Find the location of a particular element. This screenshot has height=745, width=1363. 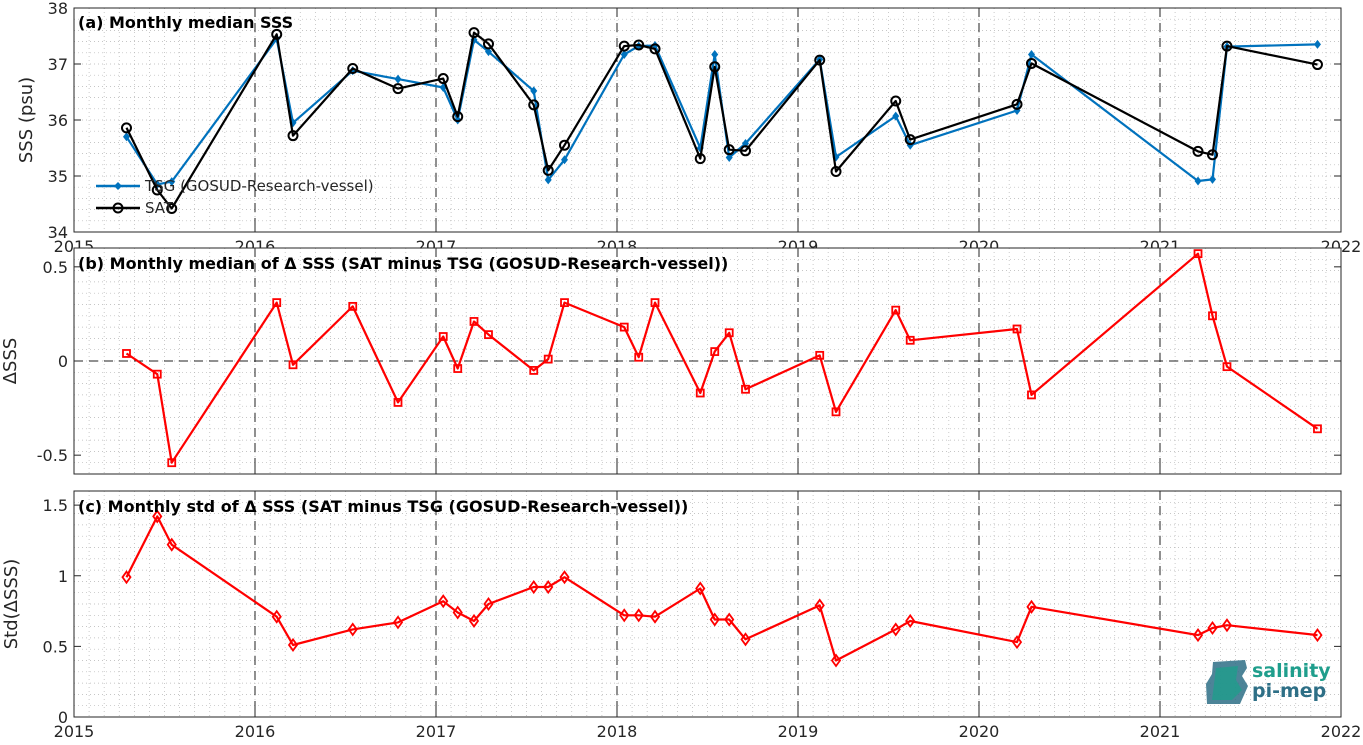

salinity-pi-mep-logo: salinity pi-mep is located at coordinates (1268, 682).